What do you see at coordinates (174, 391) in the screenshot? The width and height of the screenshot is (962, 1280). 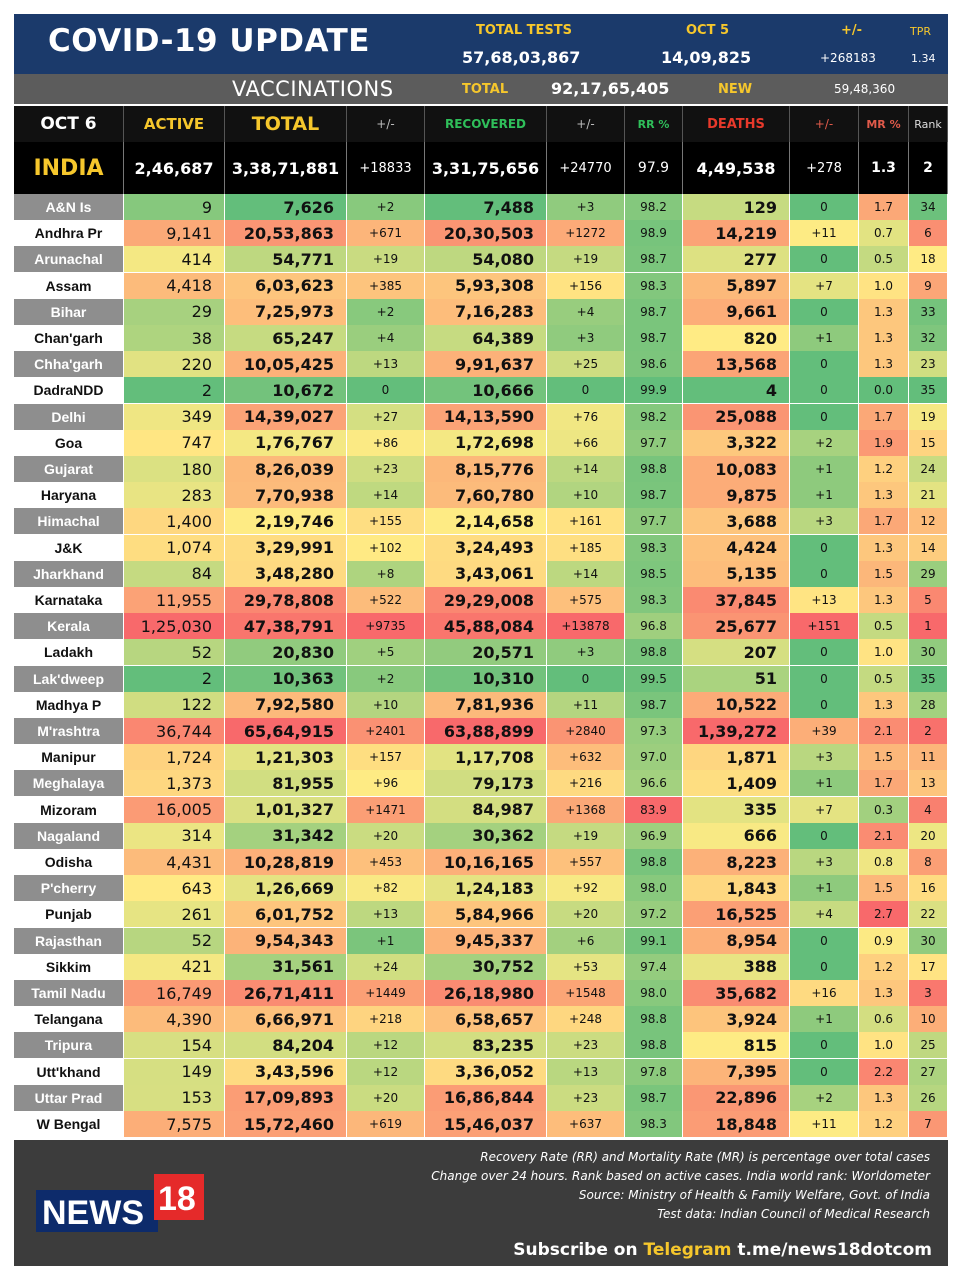 I see `cell-active: 2` at bounding box center [174, 391].